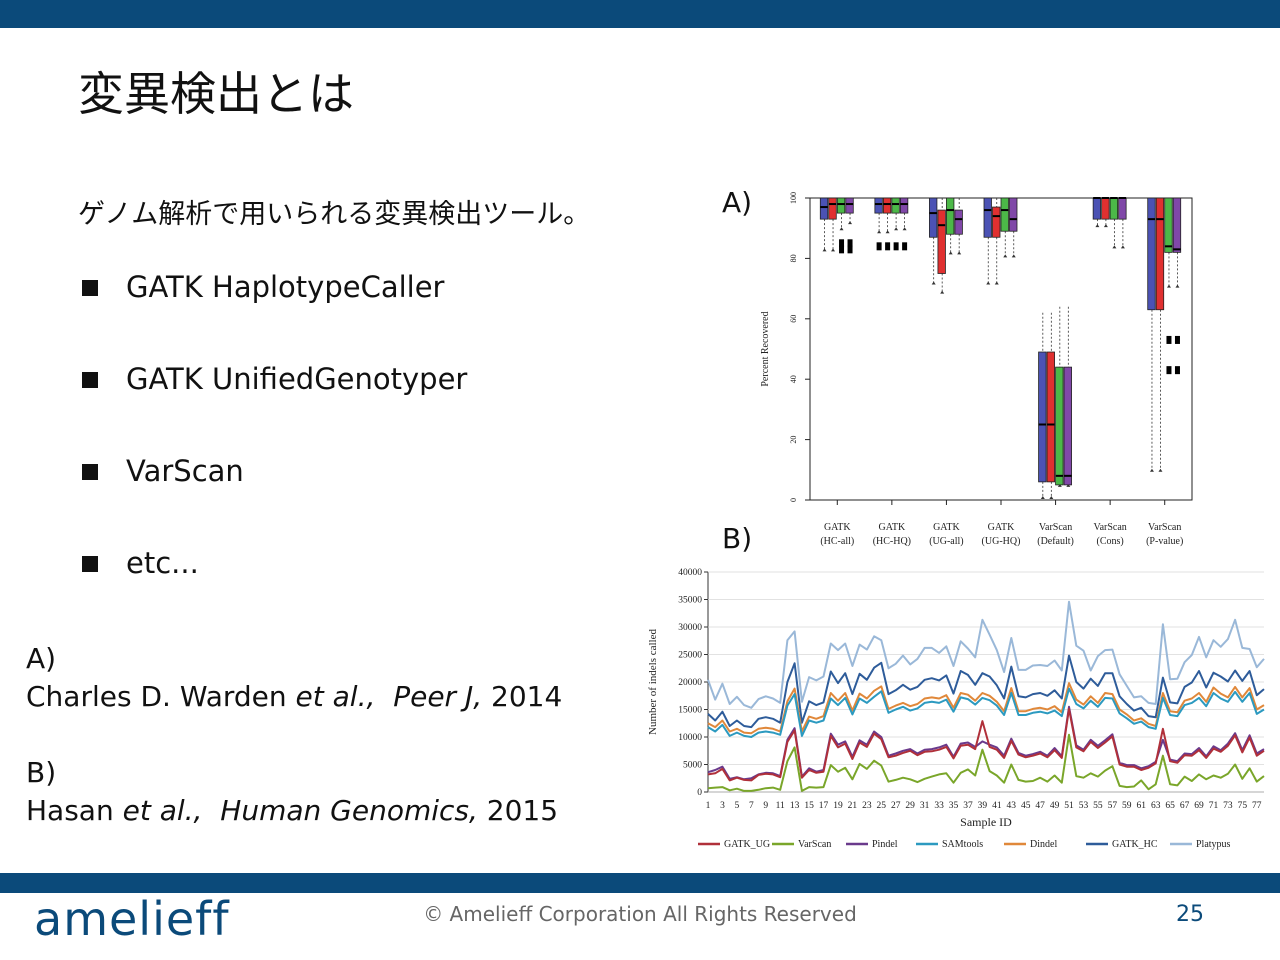  Describe the element at coordinates (522, 810) in the screenshot. I see `ref-b-year: 2015` at that location.